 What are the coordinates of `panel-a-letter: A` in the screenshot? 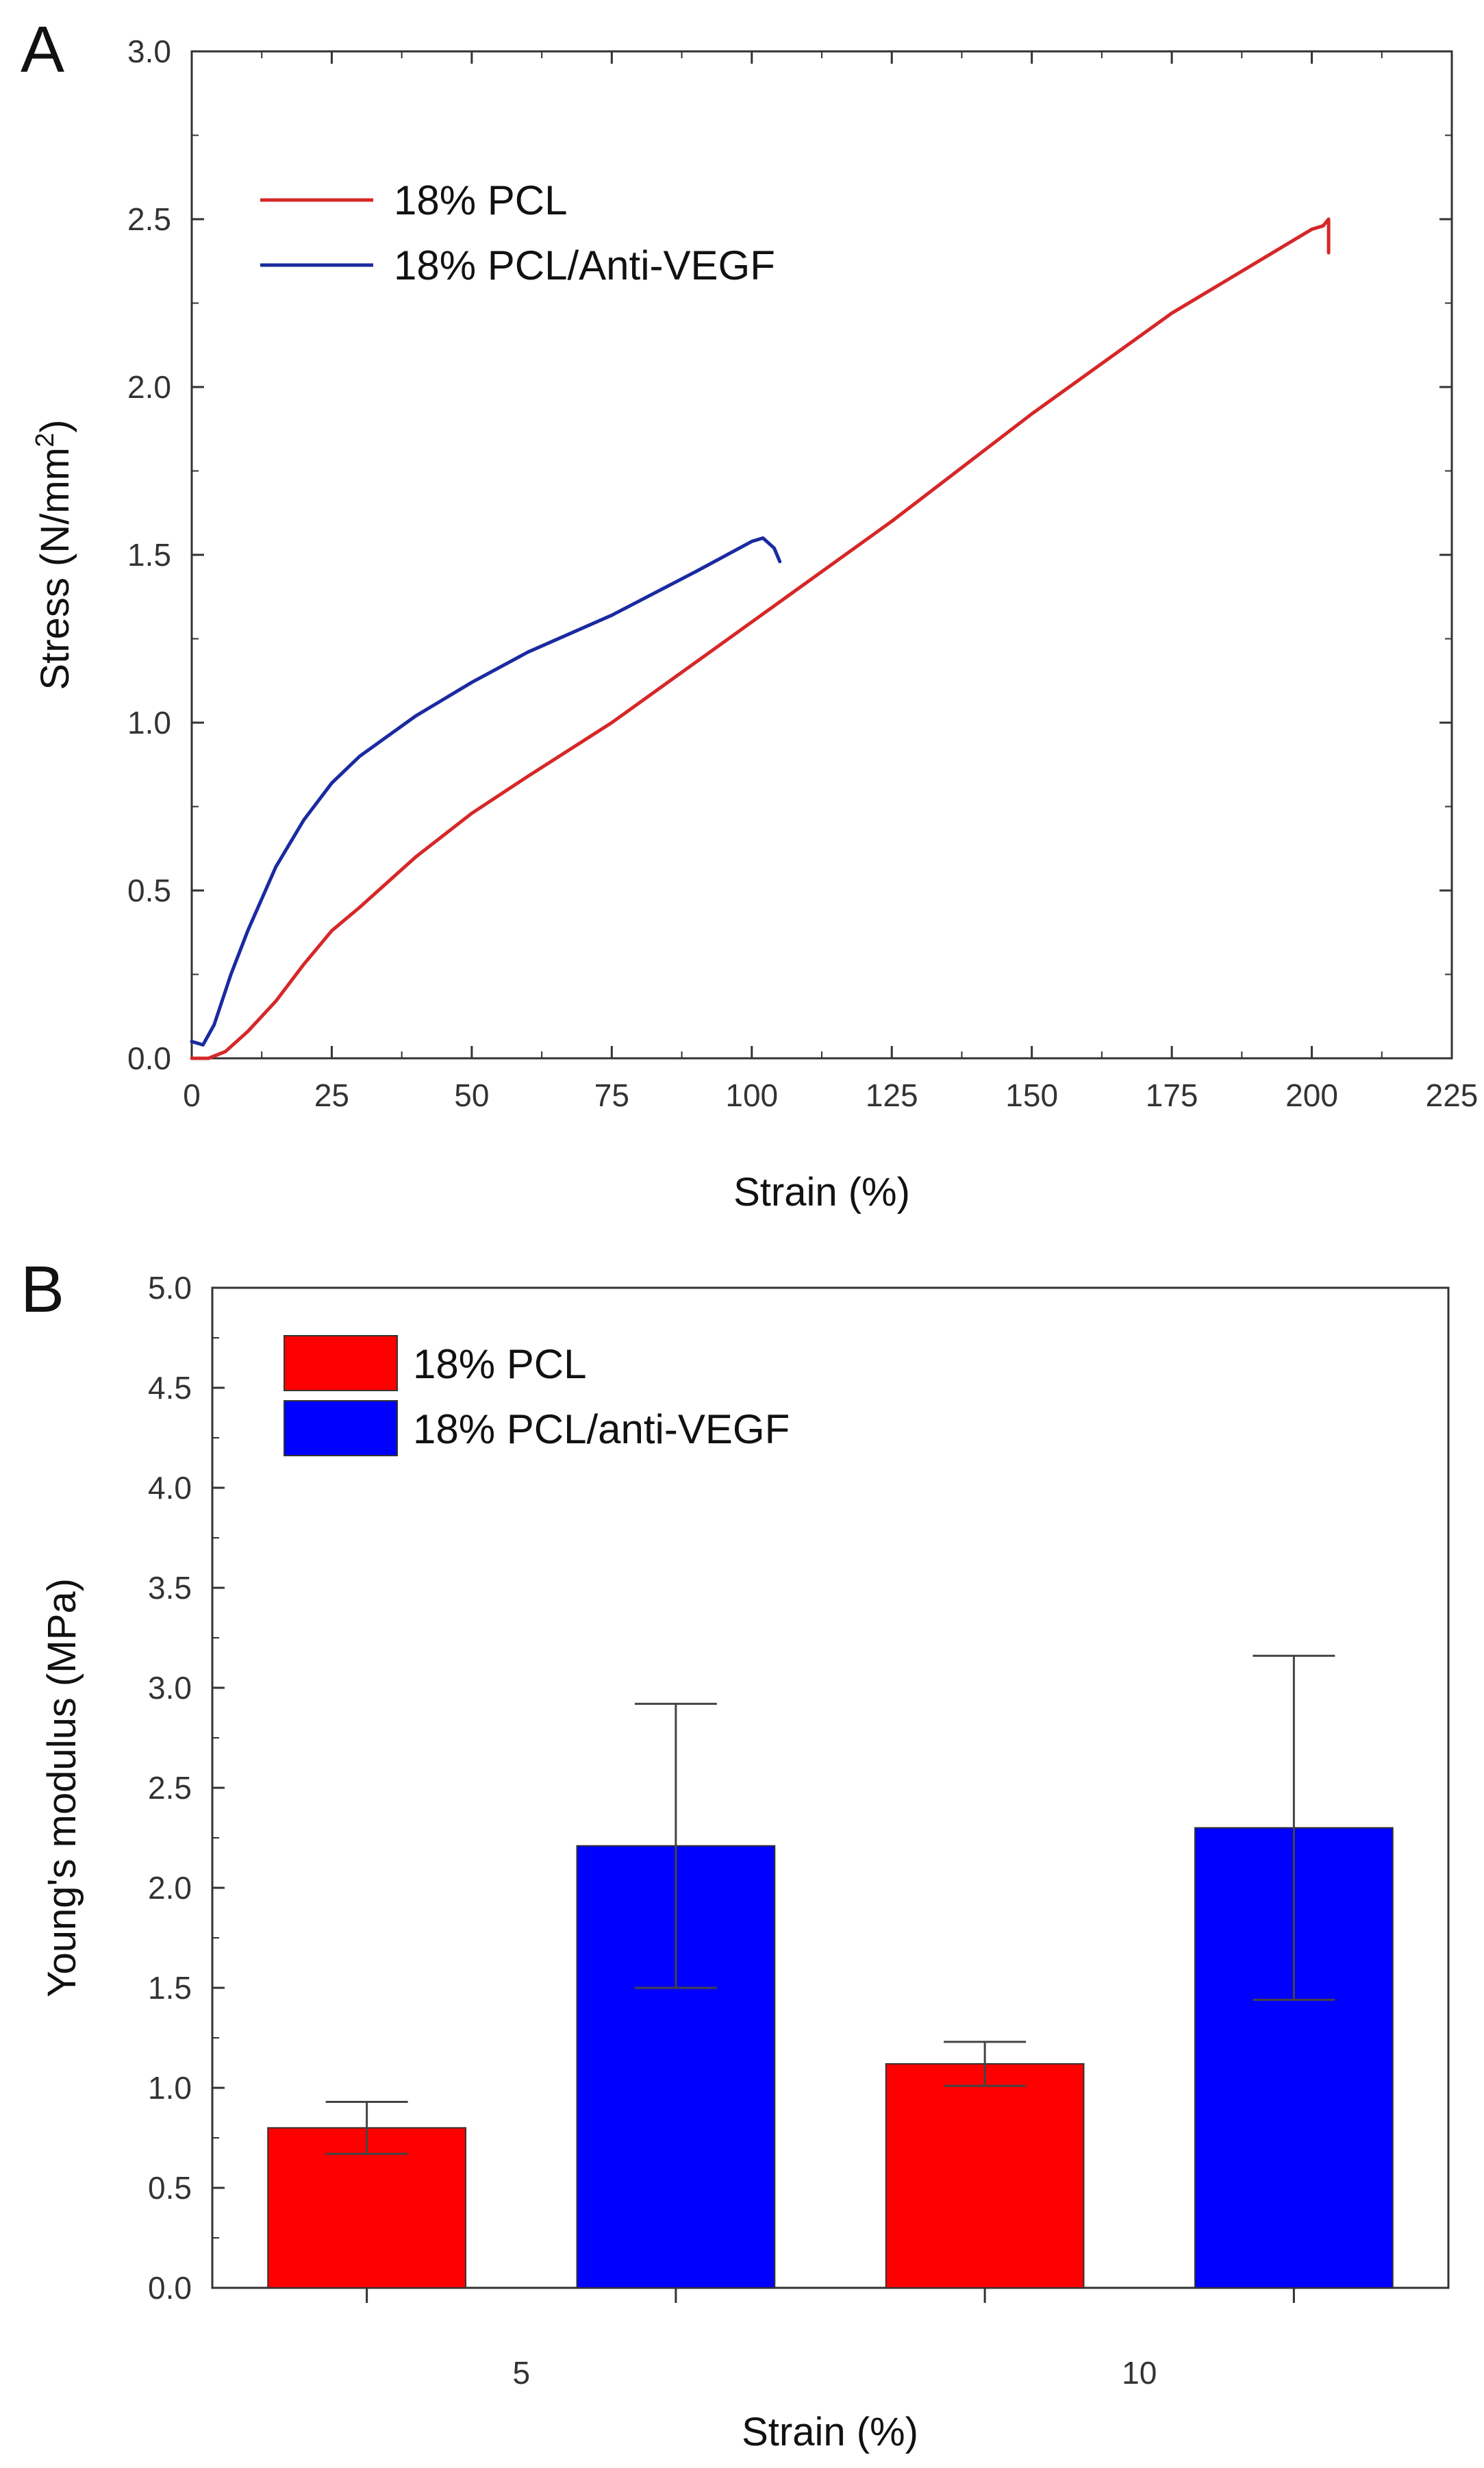 It's located at (42, 49).